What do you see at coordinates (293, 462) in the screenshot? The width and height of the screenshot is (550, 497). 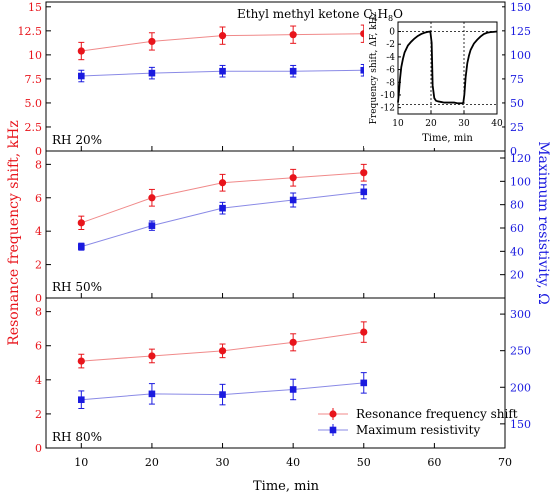 I see `x-tick-label: 40` at bounding box center [293, 462].